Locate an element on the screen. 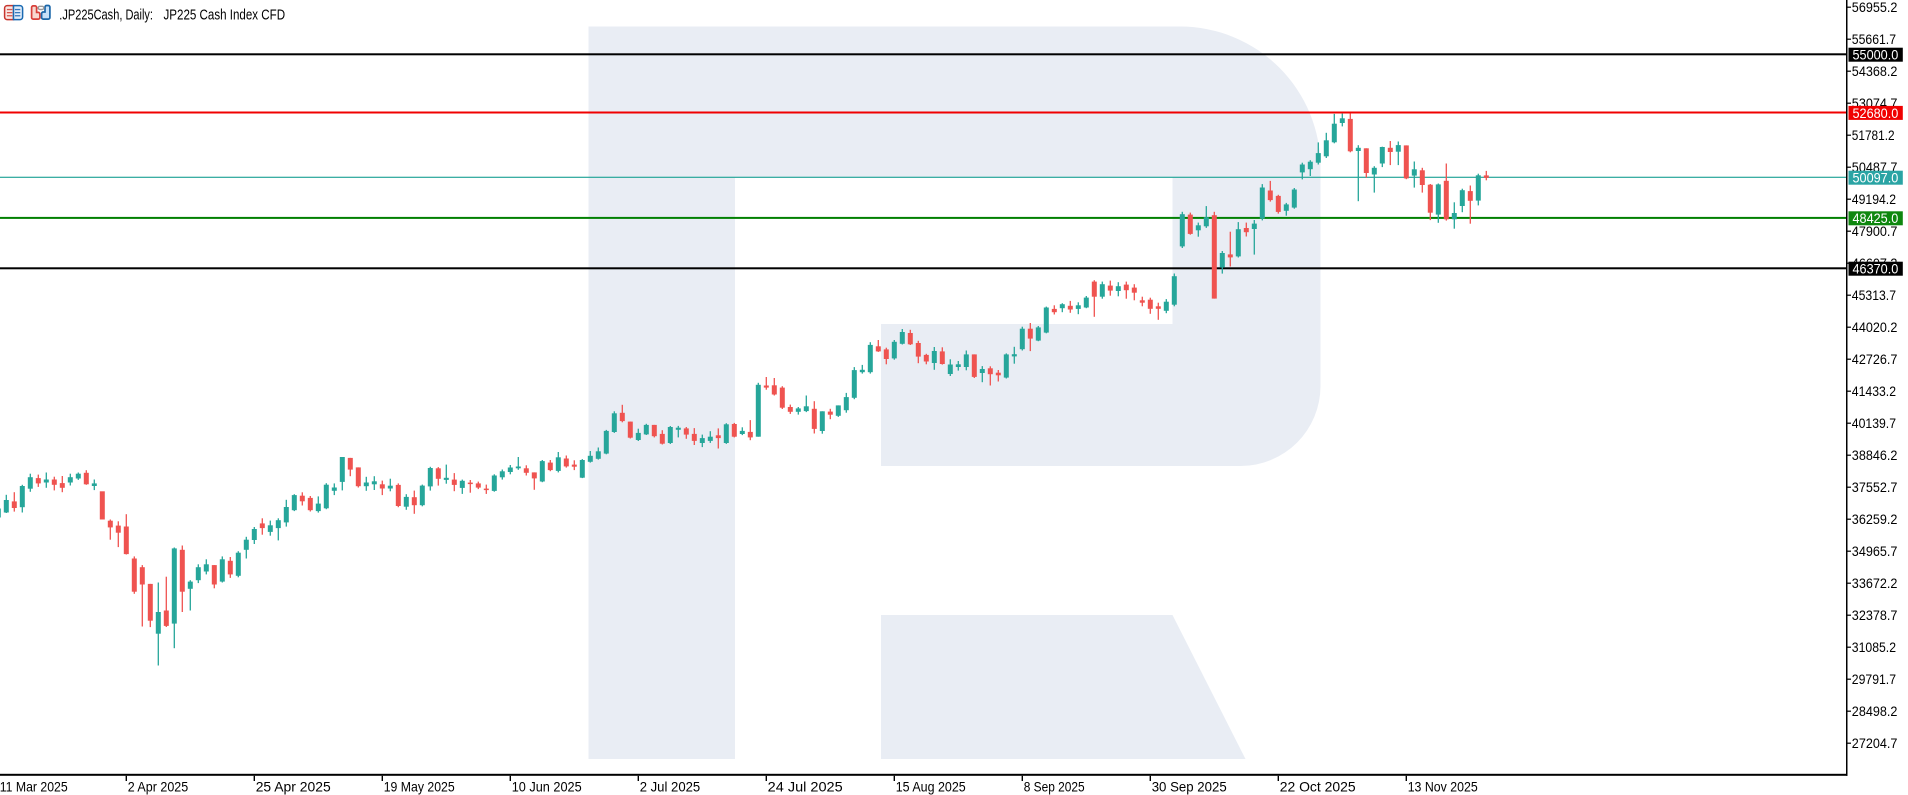  svg-text: 8 Sep 2025 is located at coordinates (1054, 787).